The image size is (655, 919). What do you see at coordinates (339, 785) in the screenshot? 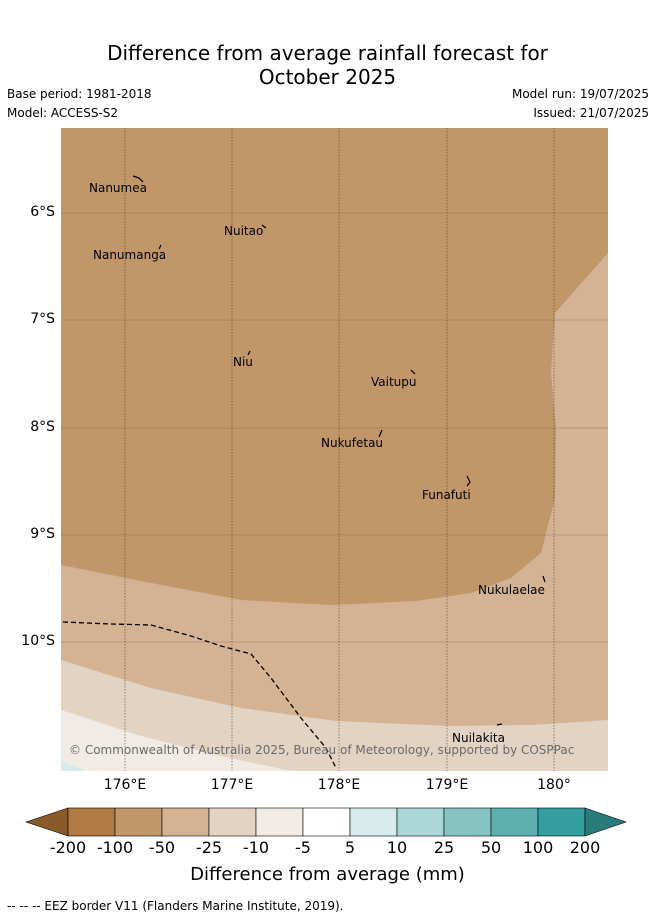
I see `lon-label: 178°E` at bounding box center [339, 785].